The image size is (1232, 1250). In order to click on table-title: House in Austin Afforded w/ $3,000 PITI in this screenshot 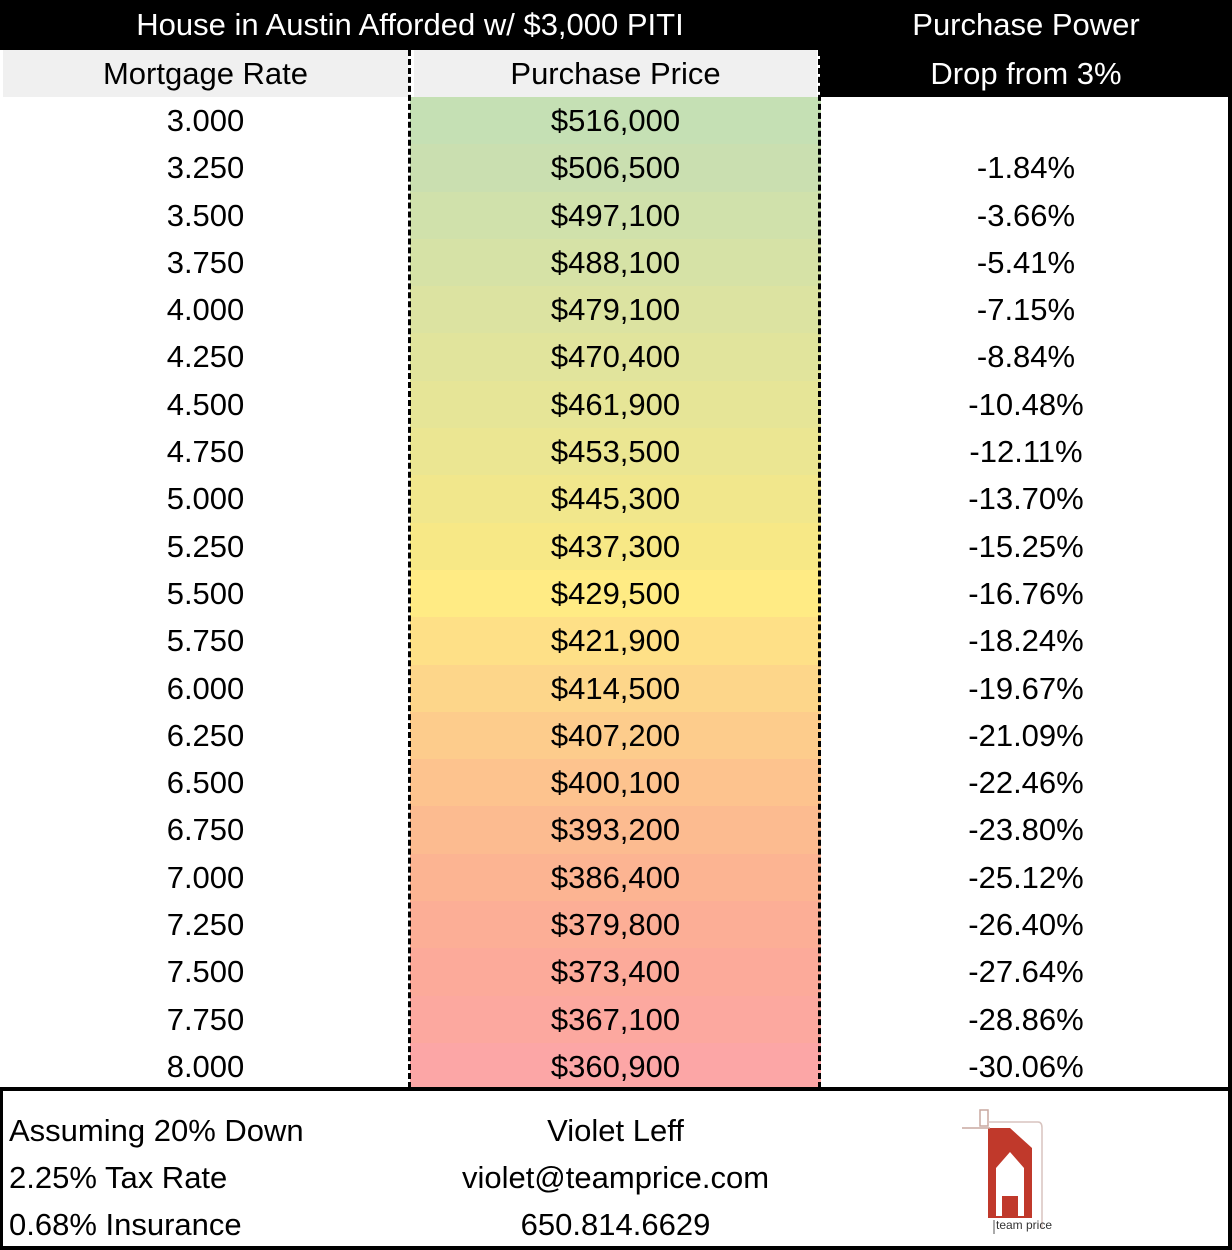, I will do `click(410, 24)`.